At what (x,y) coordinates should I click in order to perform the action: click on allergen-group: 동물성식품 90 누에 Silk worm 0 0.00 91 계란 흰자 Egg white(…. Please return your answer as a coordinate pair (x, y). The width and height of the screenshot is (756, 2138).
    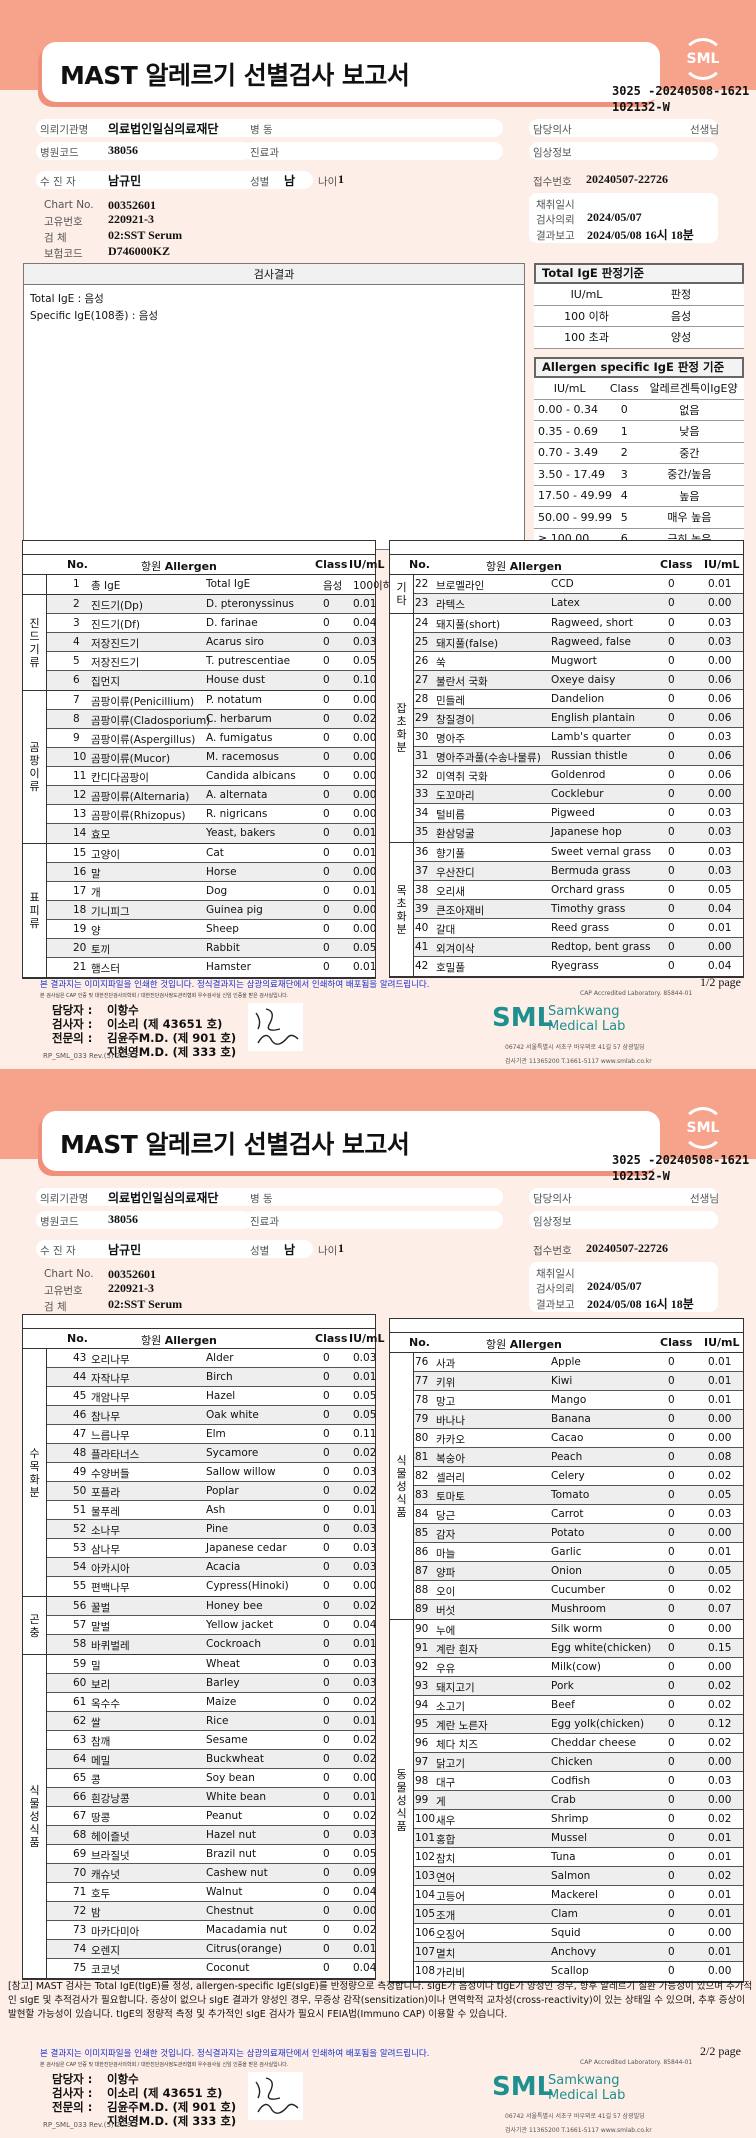
    Looking at the image, I should click on (566, 1801).